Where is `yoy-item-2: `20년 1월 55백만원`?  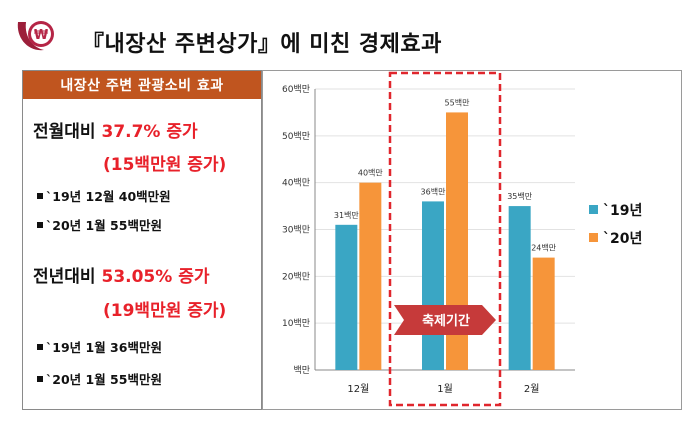
yoy-item-2: `20년 1월 55백만원 is located at coordinates (99, 378).